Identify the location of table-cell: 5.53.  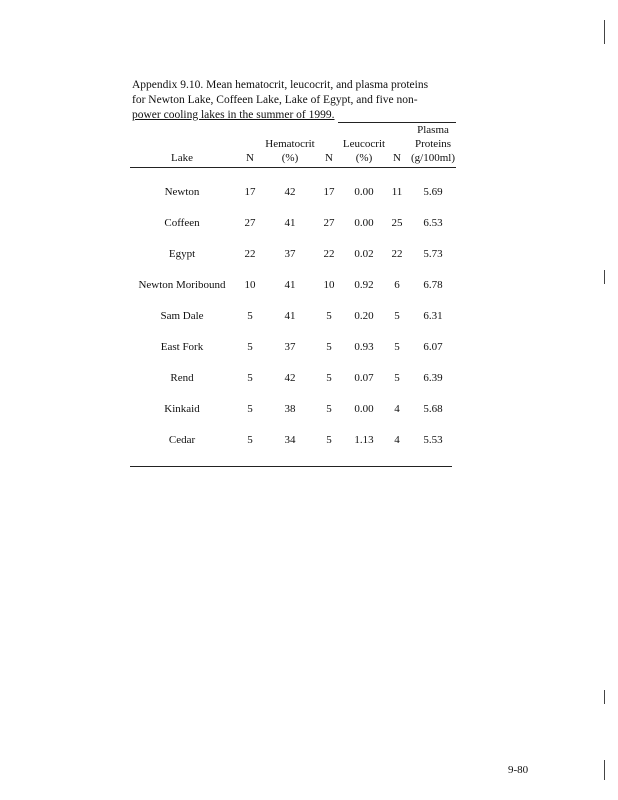
(433, 439).